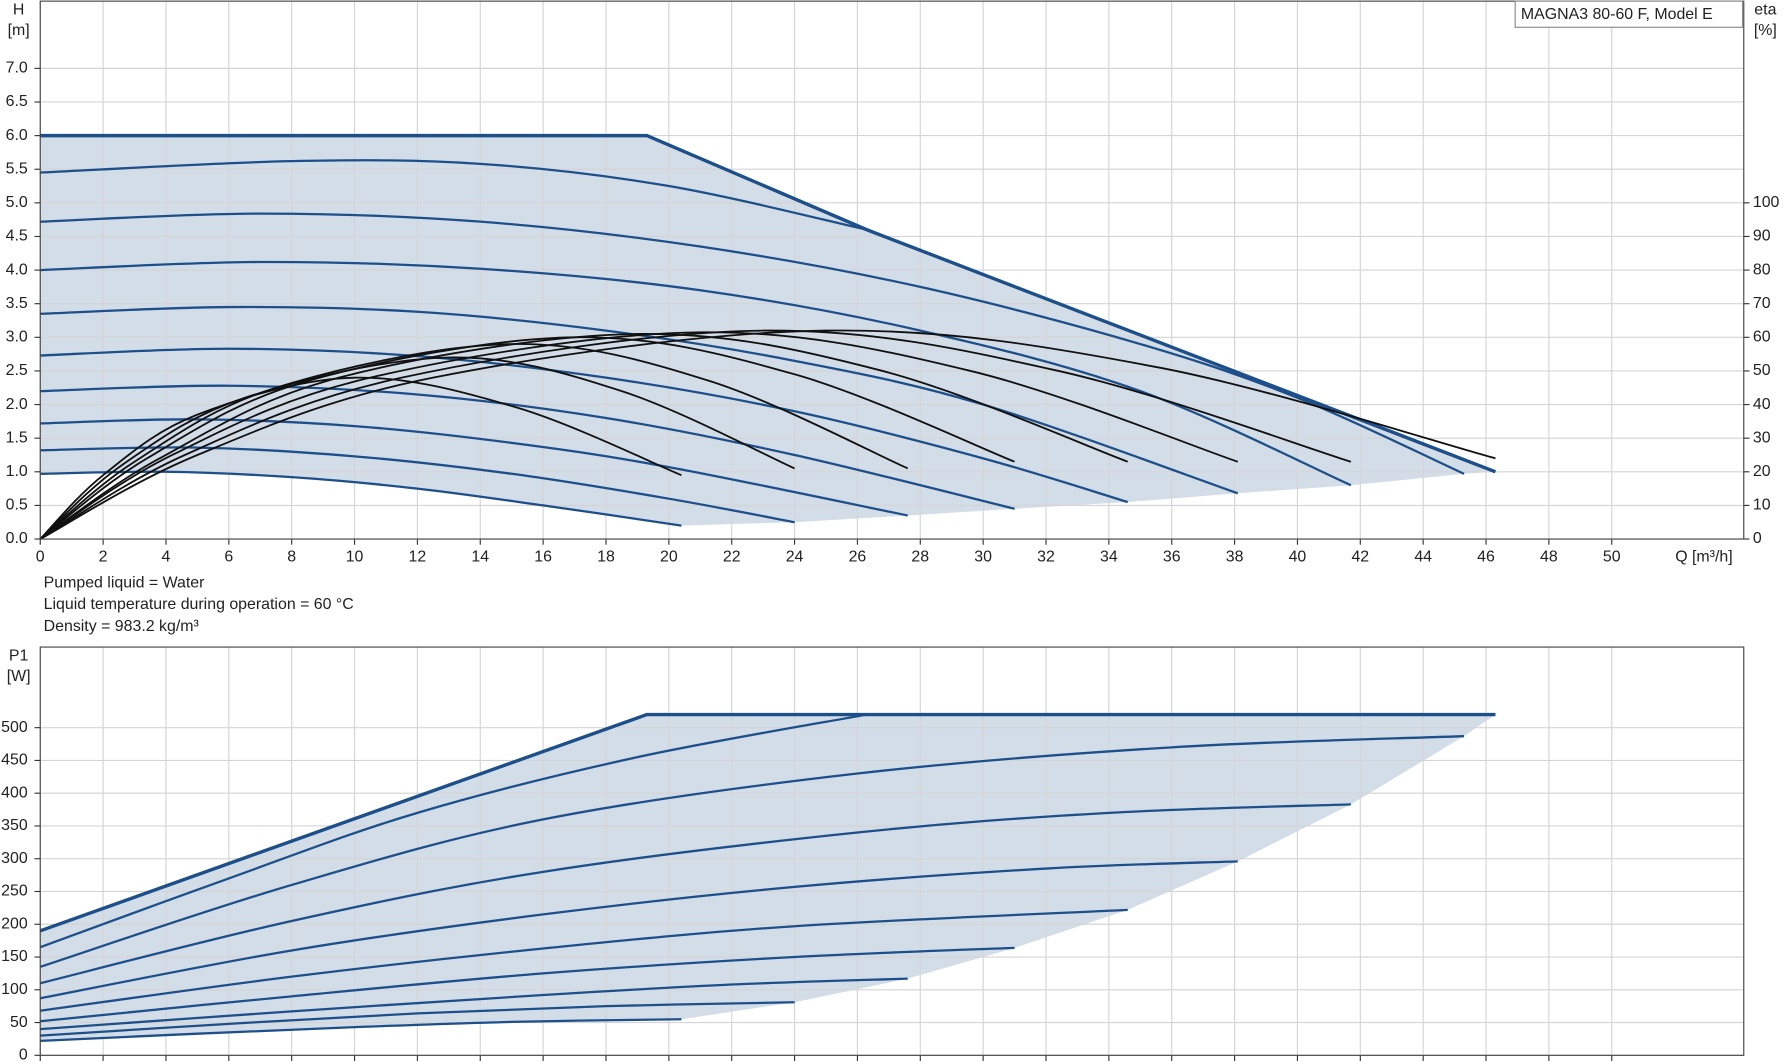 The height and width of the screenshot is (1061, 1784). What do you see at coordinates (40, 556) in the screenshot?
I see `x-tick-label: 0` at bounding box center [40, 556].